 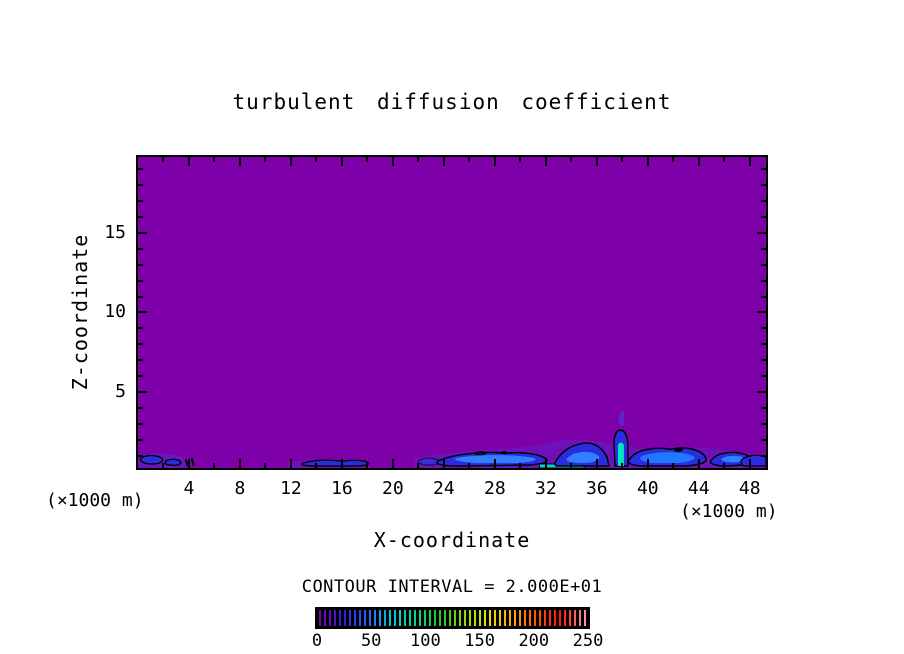 What do you see at coordinates (596, 488) in the screenshot?
I see `x-tick-label: 36` at bounding box center [596, 488].